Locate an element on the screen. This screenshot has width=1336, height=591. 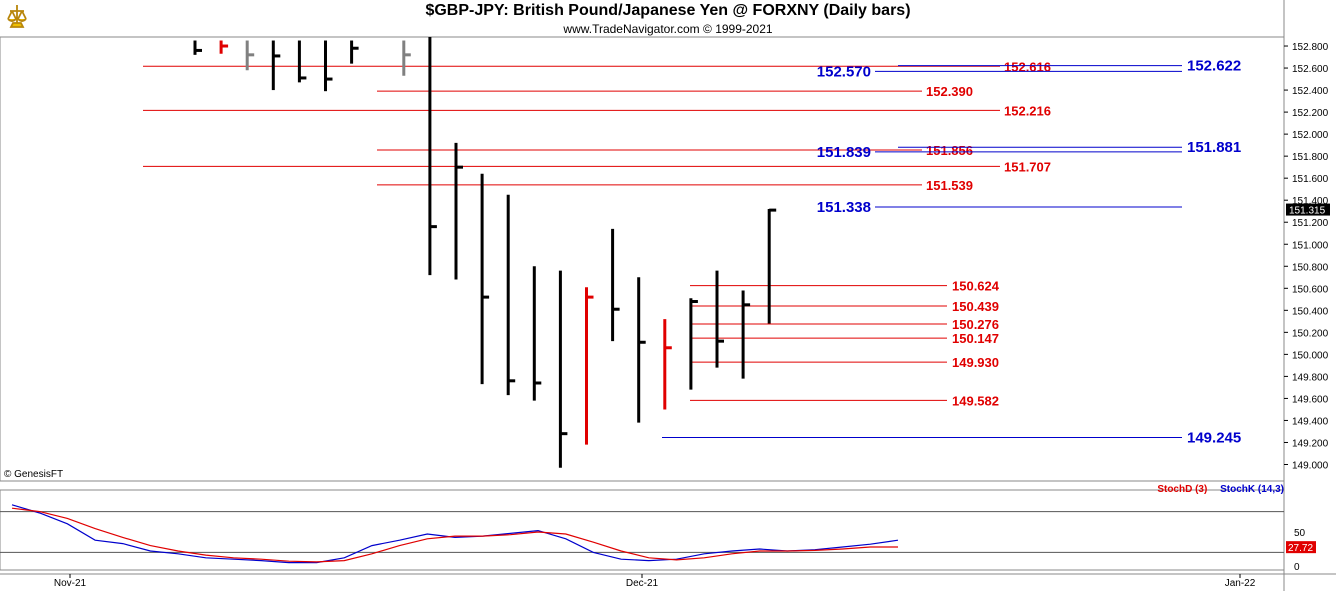
stoch-legend: StochD (3) StochK (14,3) is located at coordinates (1220, 489).